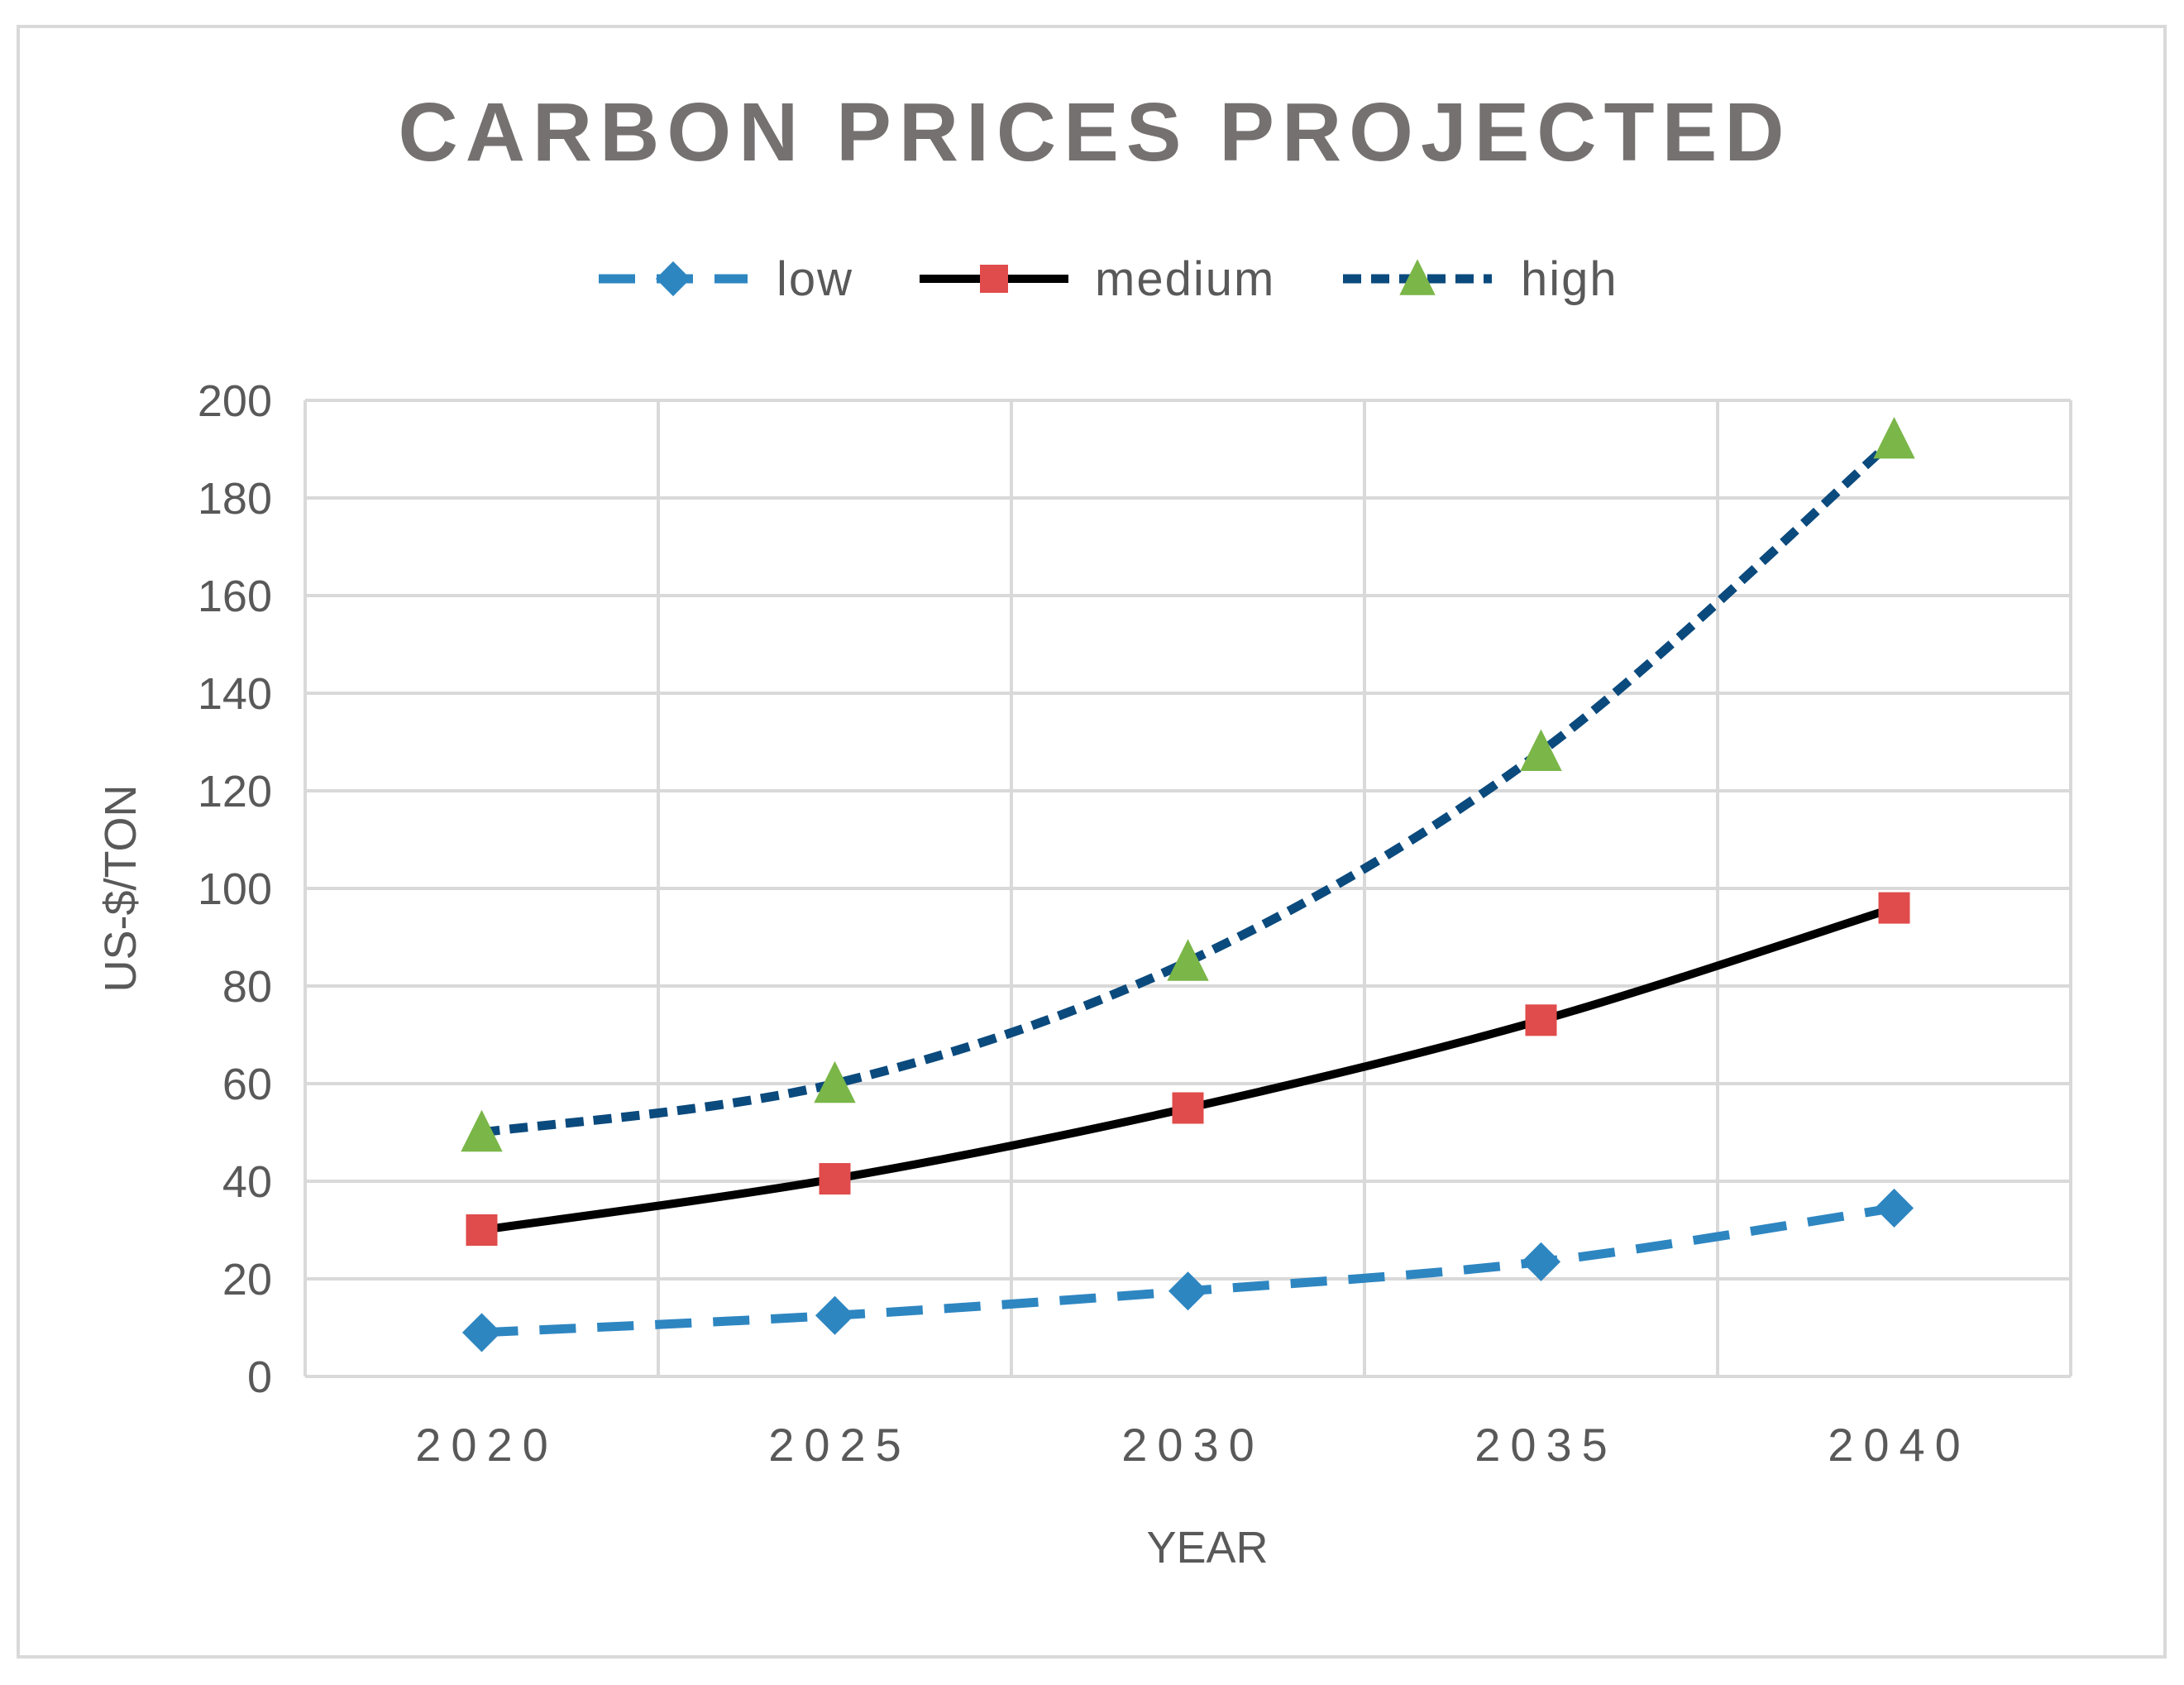 The width and height of the screenshot is (2184, 1685). Describe the element at coordinates (1899, 1445) in the screenshot. I see `x-tick-label: 2040` at that location.